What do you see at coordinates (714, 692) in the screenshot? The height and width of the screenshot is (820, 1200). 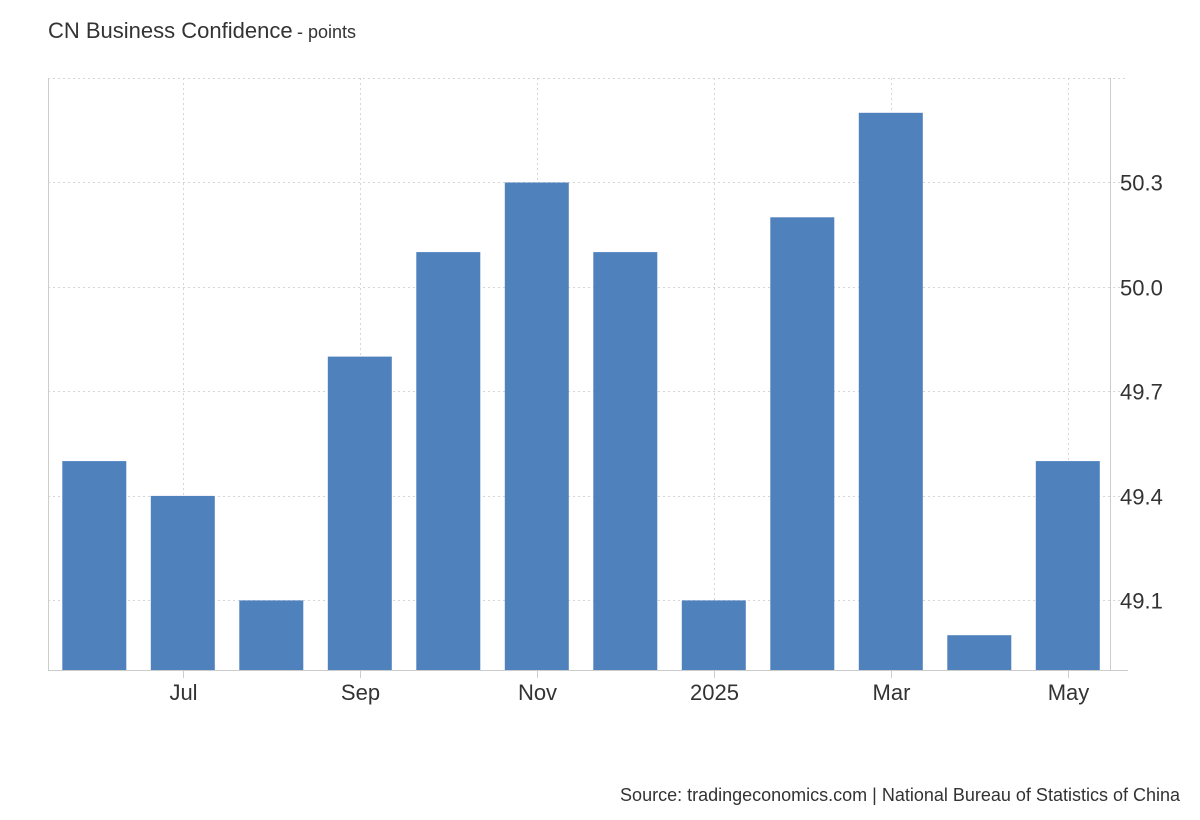 I see `x-tick-label: 2025` at bounding box center [714, 692].